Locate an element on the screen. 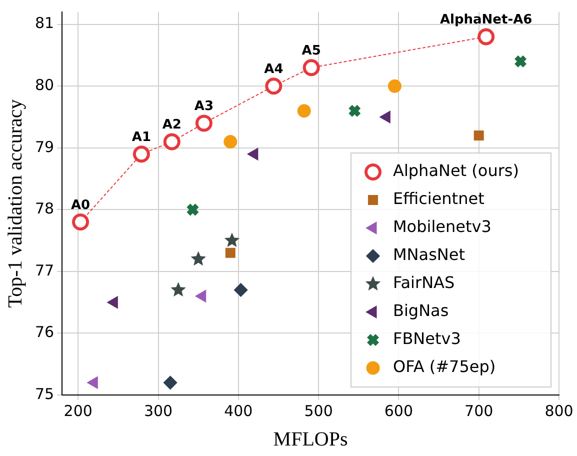  legend-label: Efficientnet is located at coordinates (438, 198).